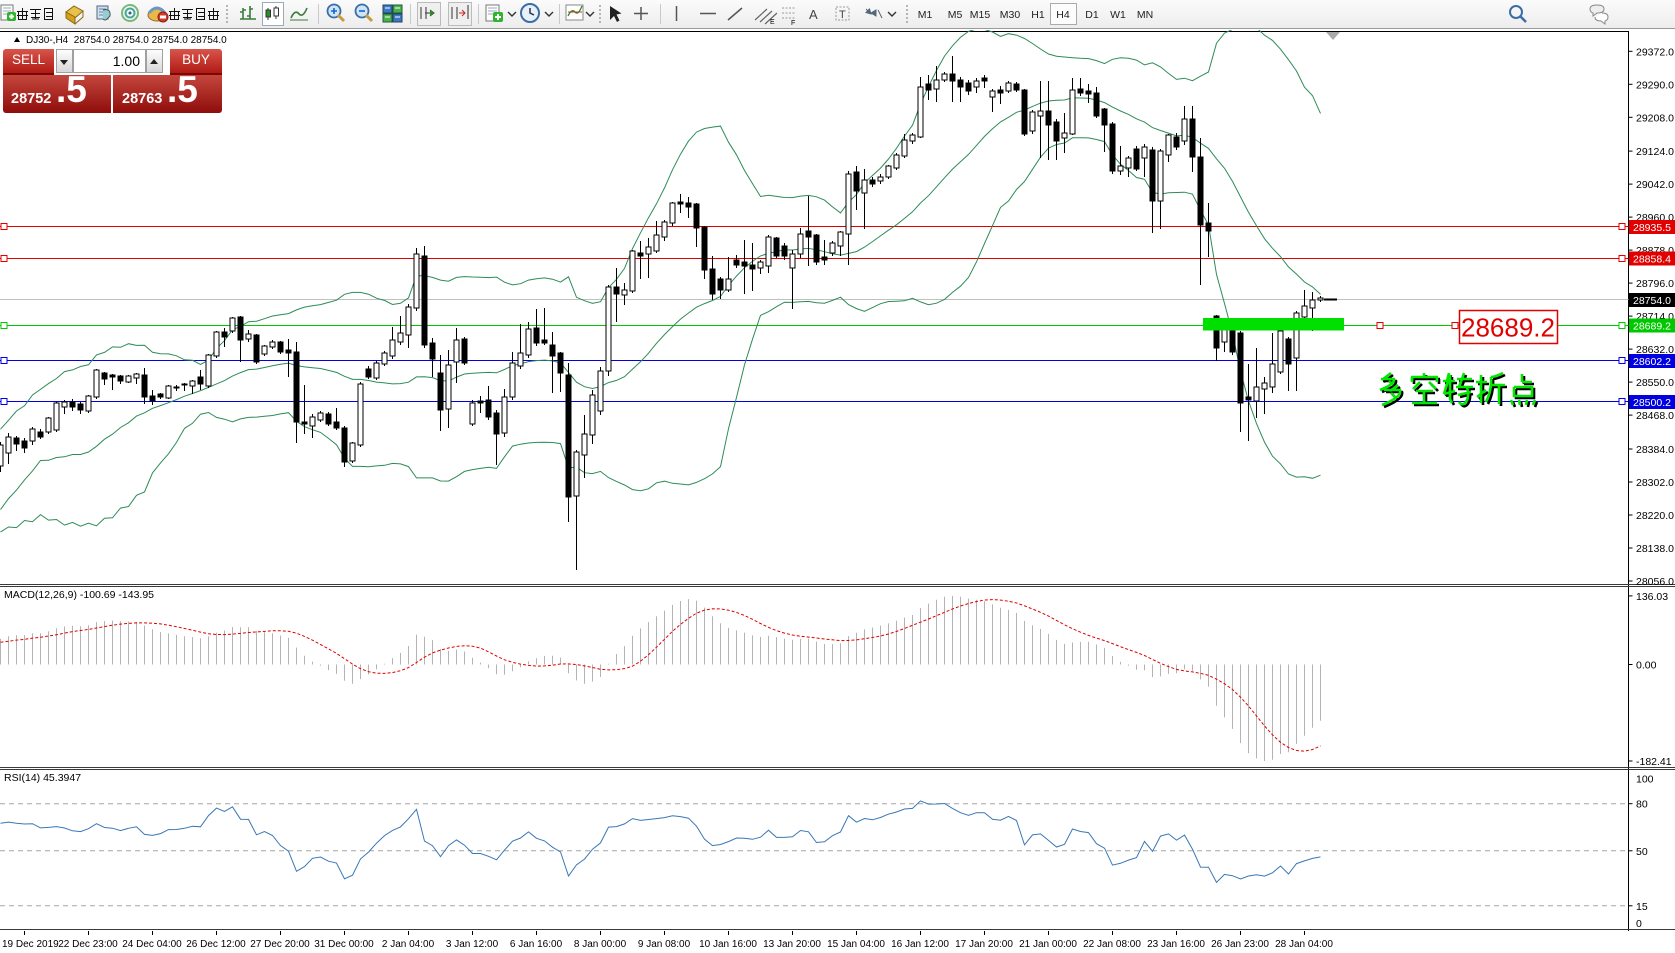  What do you see at coordinates (955, 15) in the screenshot?
I see `svg-text: M5` at bounding box center [955, 15].